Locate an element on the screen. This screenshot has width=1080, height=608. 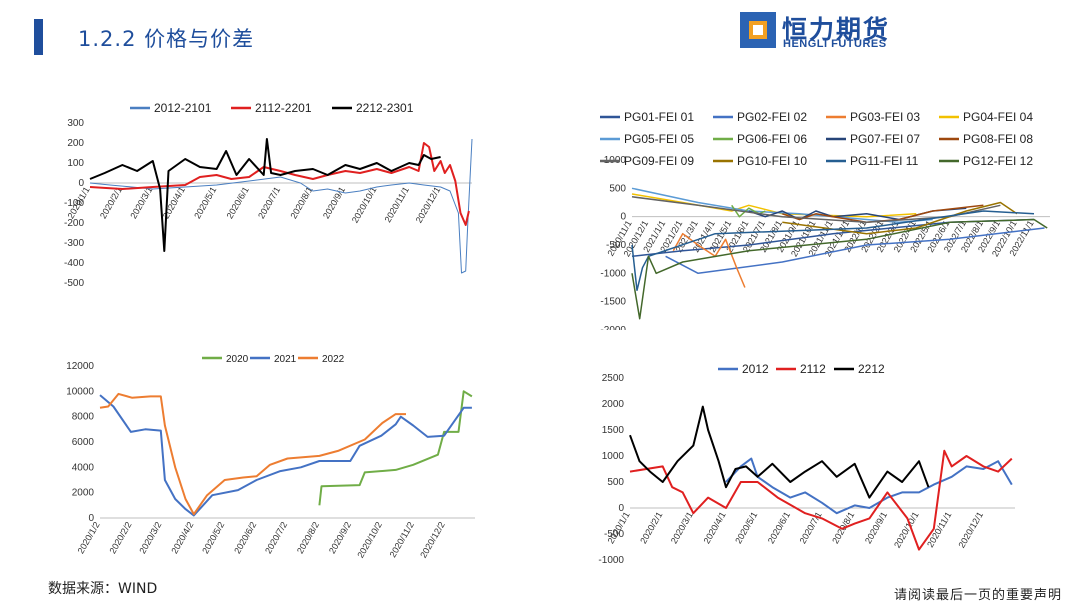
legend-label: 2012 is located at coordinates (755, 369).